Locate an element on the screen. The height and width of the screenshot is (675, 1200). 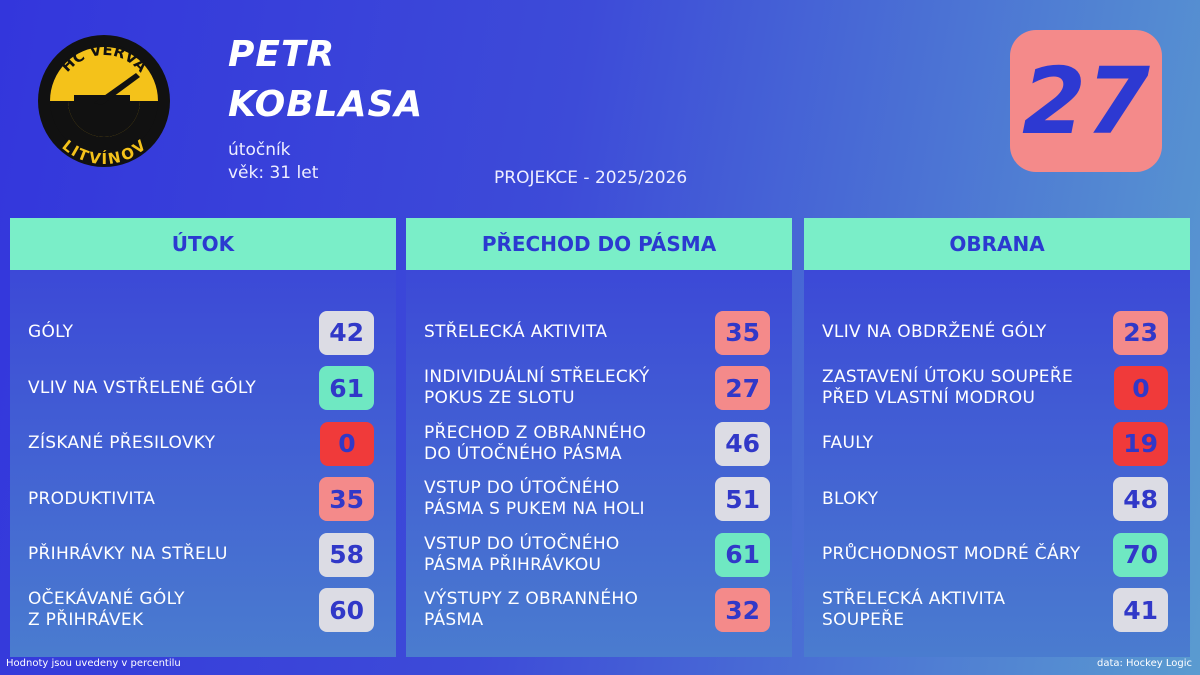
age: věk: 31 let is located at coordinates (273, 173).